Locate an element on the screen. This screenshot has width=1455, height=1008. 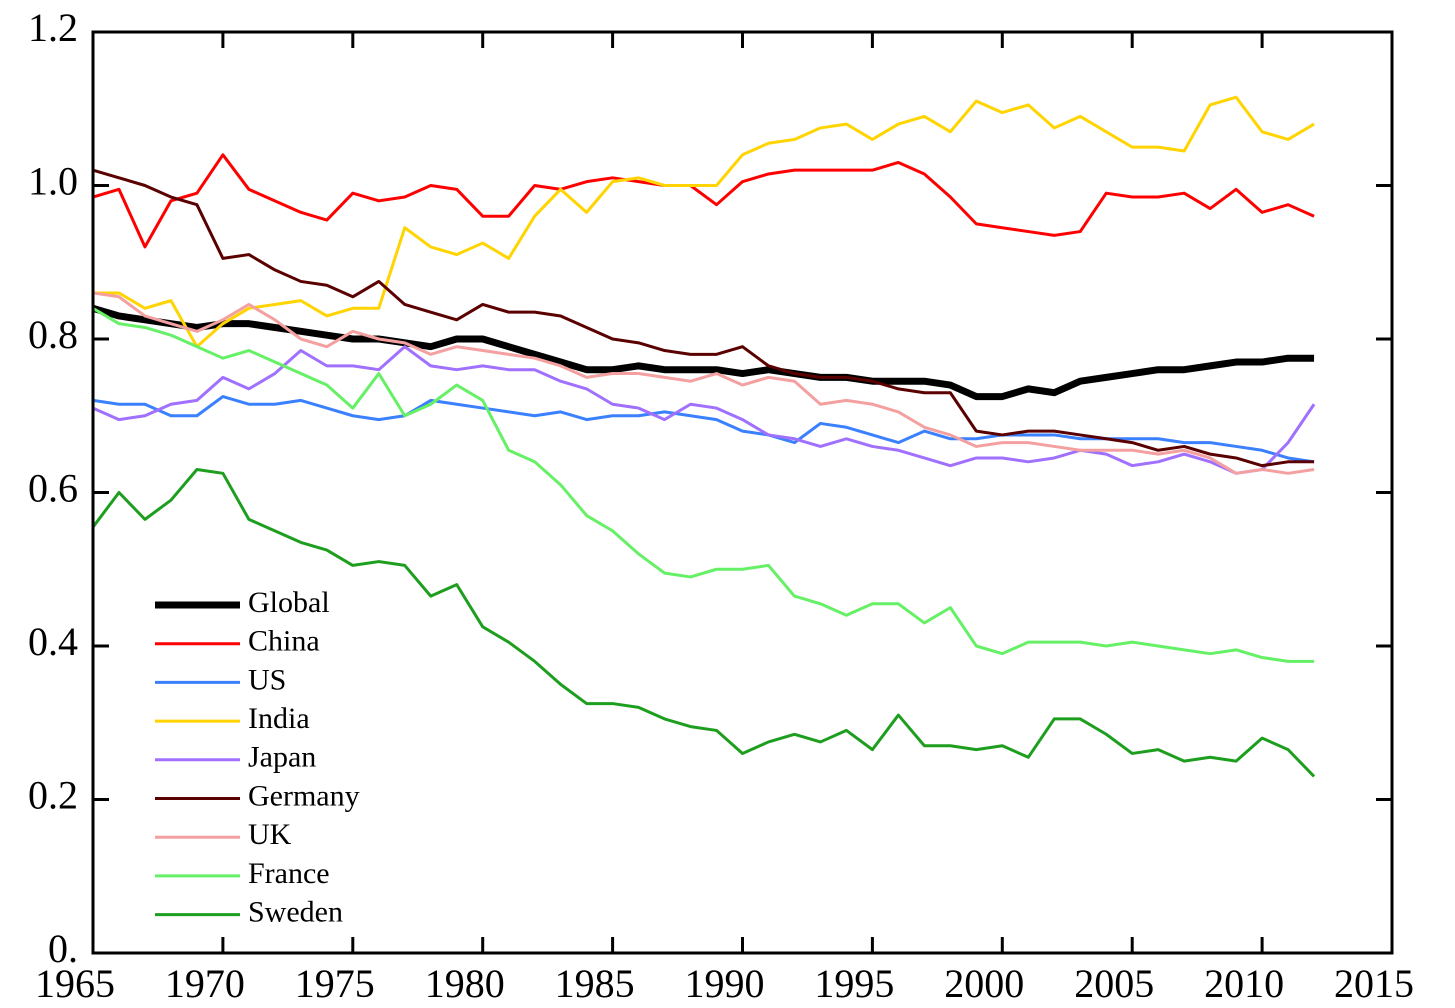
legend-label: UK is located at coordinates (270, 834).